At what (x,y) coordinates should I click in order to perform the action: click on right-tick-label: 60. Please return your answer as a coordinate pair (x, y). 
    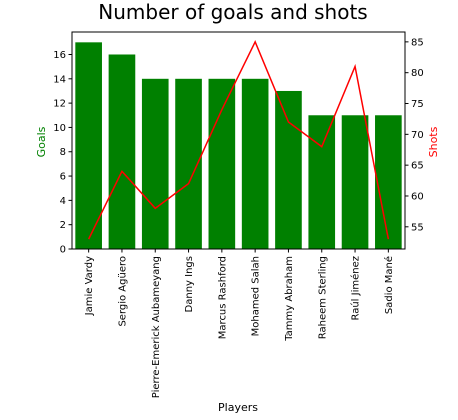
    Looking at the image, I should click on (417, 196).